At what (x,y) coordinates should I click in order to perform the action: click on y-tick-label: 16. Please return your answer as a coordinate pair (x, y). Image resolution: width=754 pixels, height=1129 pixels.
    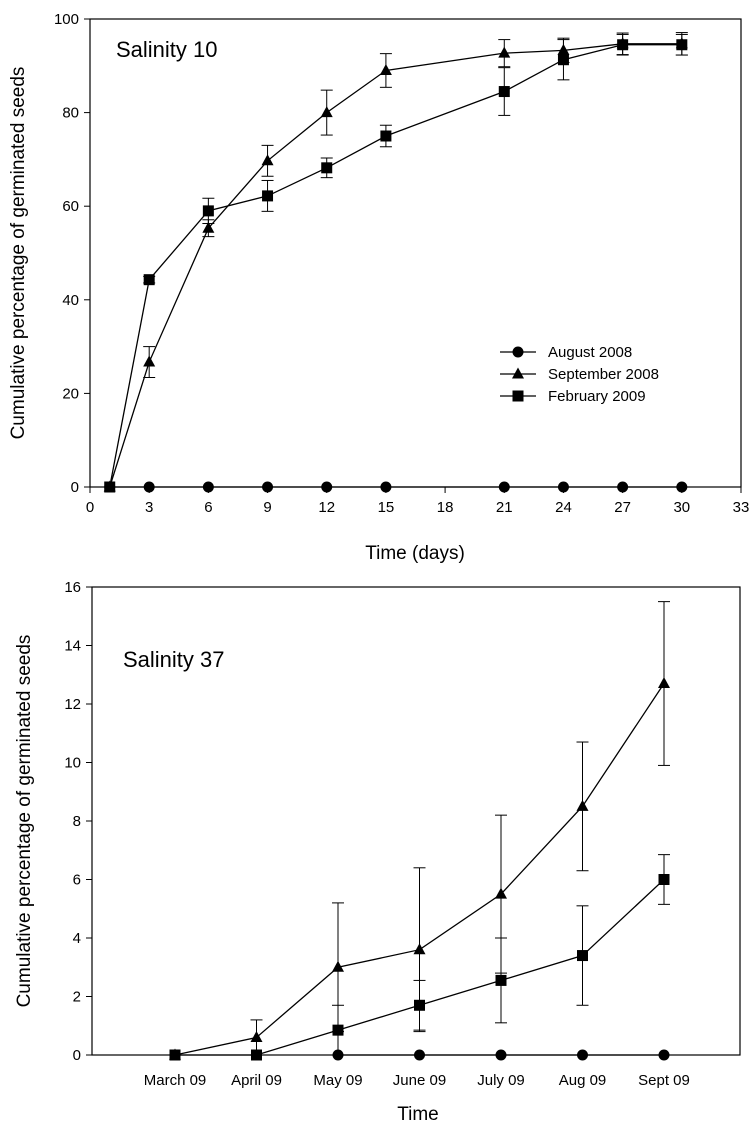
    Looking at the image, I should click on (72, 587).